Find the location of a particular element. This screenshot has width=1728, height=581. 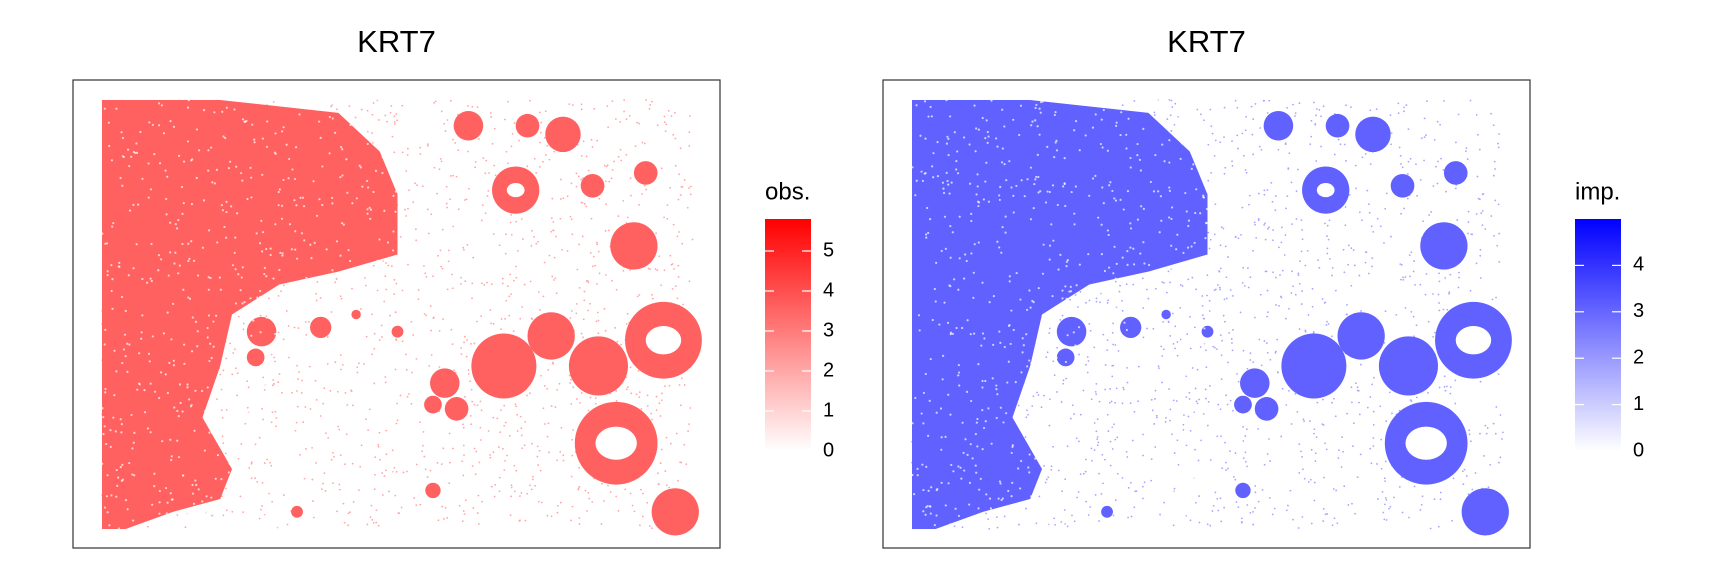

colorbar-tick-label: 3 is located at coordinates (828, 330).